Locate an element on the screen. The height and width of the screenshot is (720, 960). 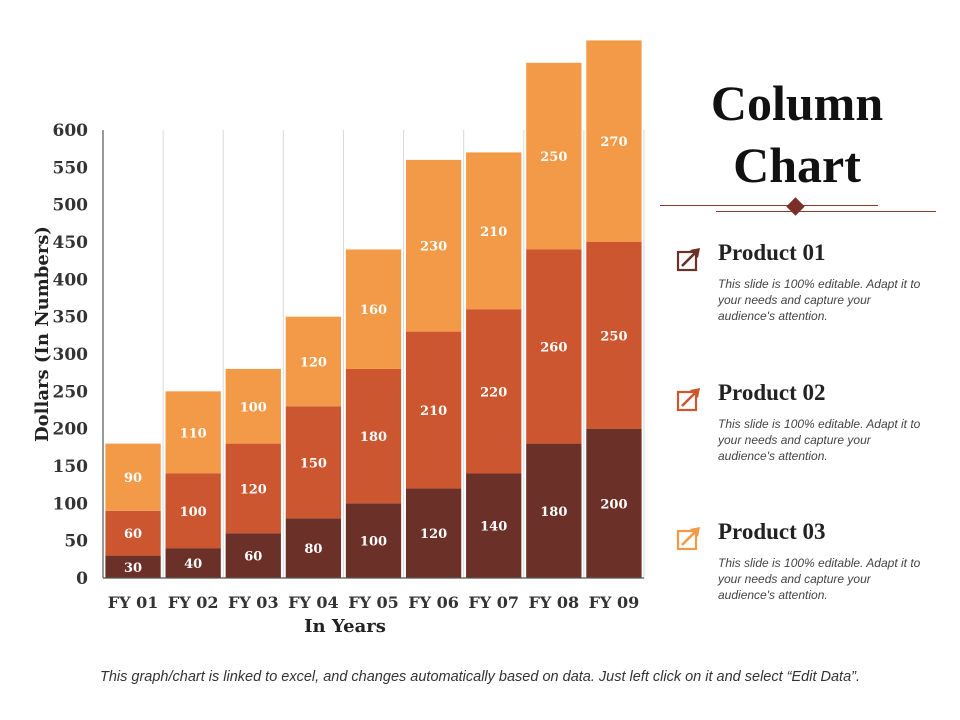
y-tick-label: 600 is located at coordinates (71, 131).